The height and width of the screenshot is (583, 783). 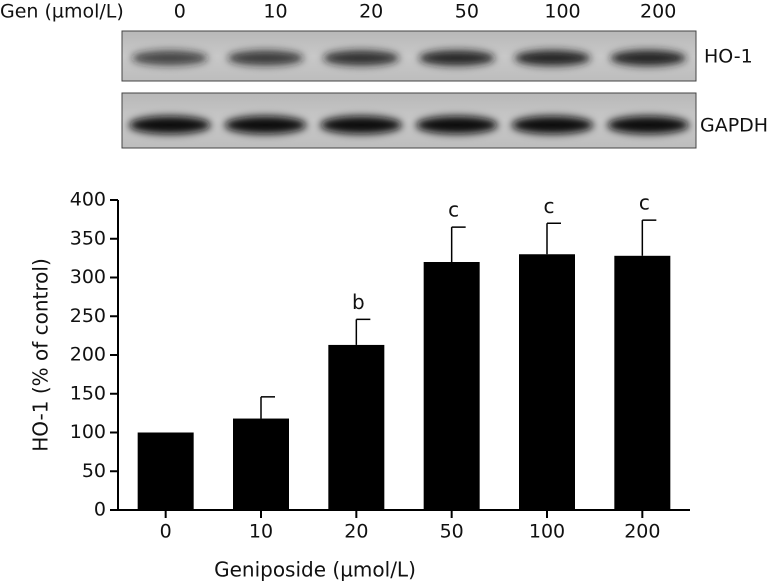 What do you see at coordinates (94, 471) in the screenshot?
I see `y-tick-label: 50` at bounding box center [94, 471].